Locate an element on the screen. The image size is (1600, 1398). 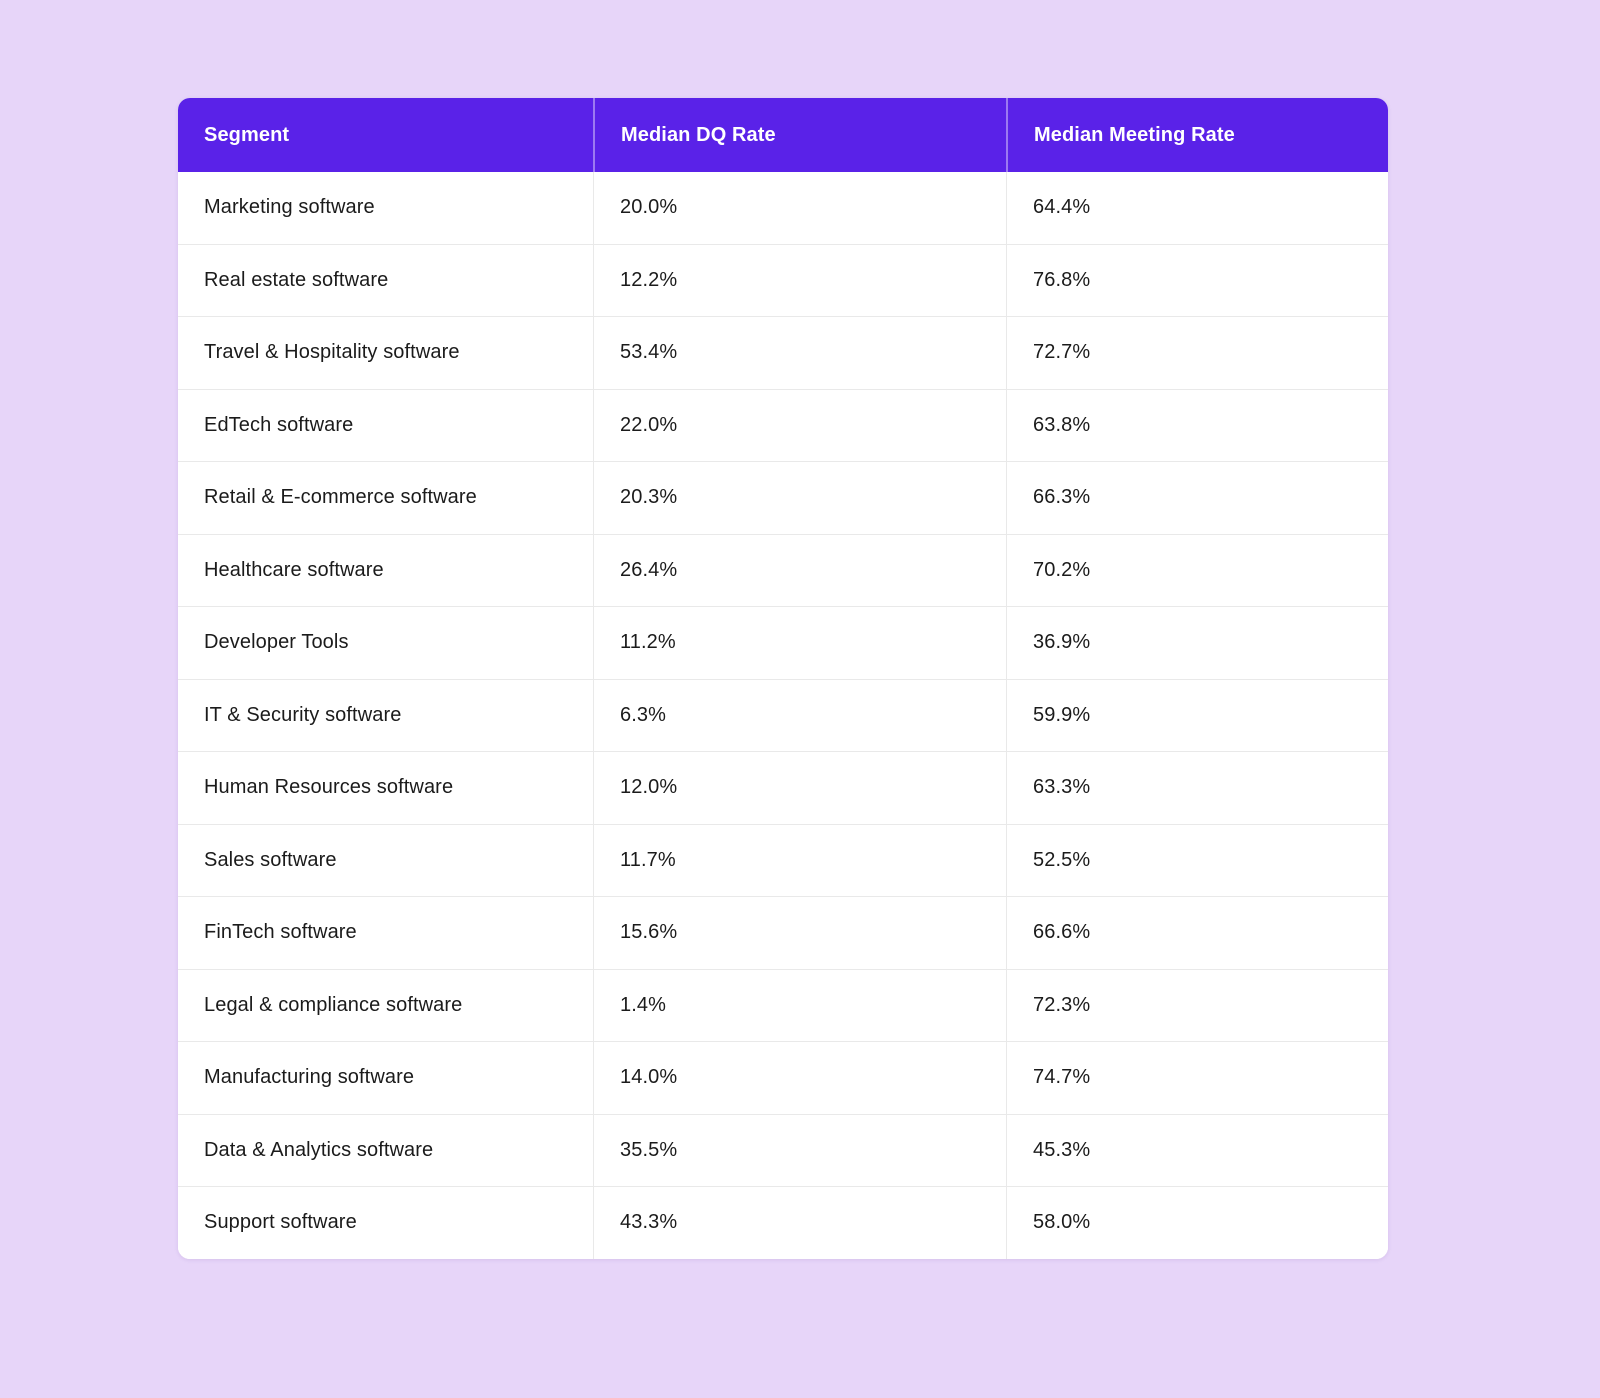
dq-rate-cell: 12.0% is located at coordinates (799, 788).